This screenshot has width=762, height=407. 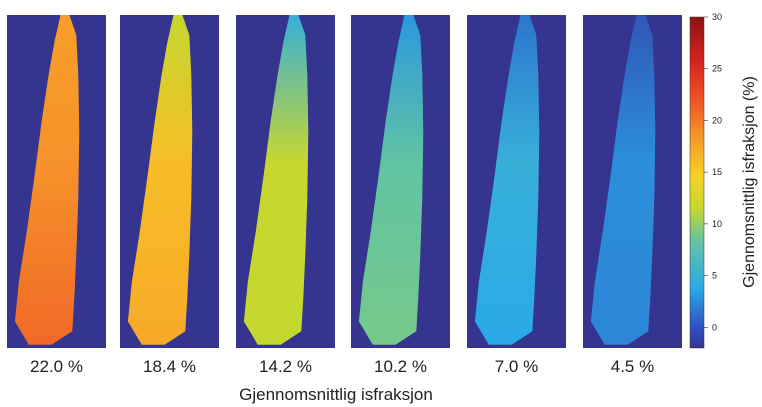 I want to click on colorbar-tick-label: 10, so click(x=717, y=224).